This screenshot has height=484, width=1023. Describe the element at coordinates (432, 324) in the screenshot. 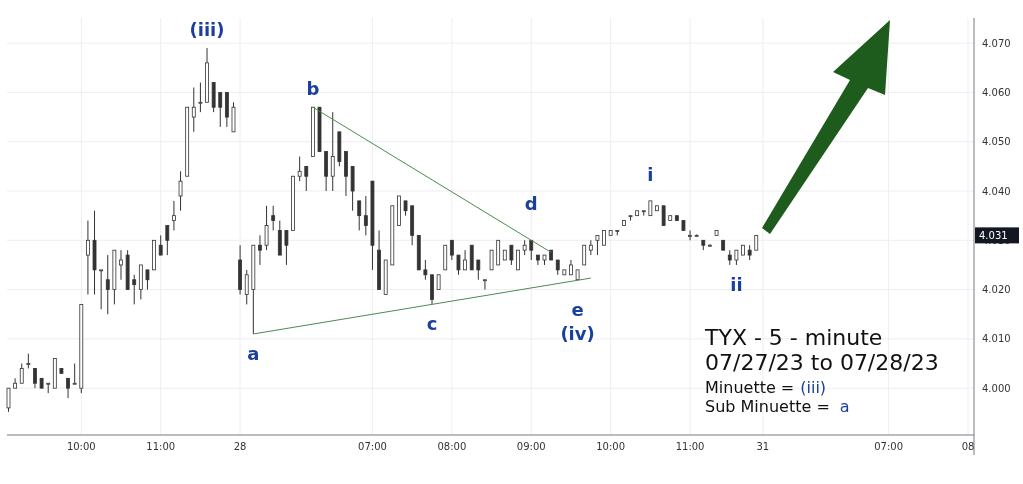

I see `annotation: c` at that location.